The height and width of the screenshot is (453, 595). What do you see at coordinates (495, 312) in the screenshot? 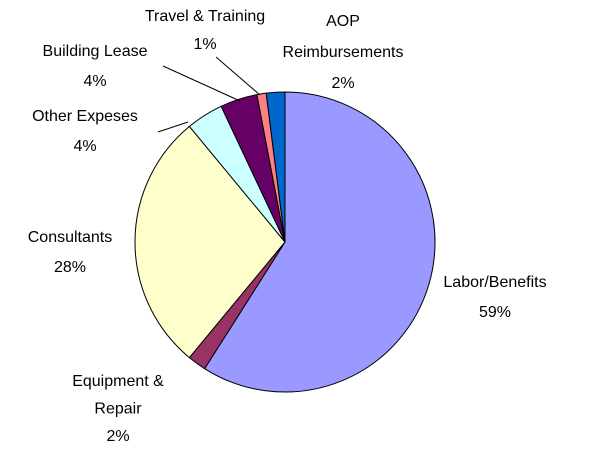
I see `value-label: 59%` at bounding box center [495, 312].